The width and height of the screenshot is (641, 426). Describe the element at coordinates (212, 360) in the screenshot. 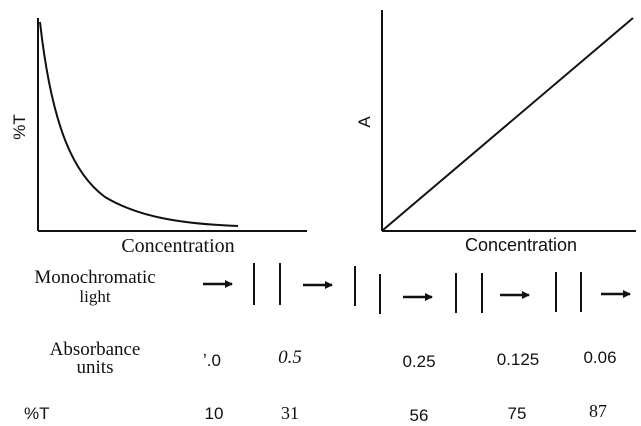

I see `absorbance-value: ʼ.0` at that location.